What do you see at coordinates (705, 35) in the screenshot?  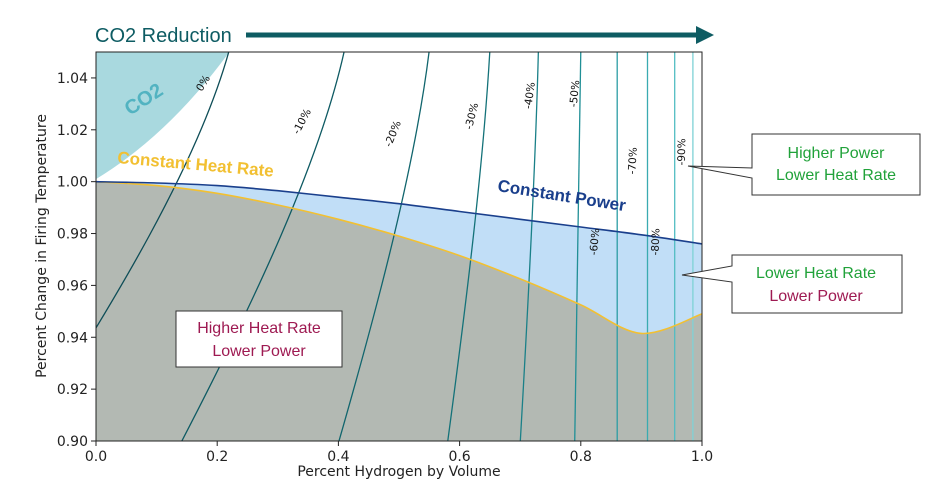 I see `banner-arrow-head` at bounding box center [705, 35].